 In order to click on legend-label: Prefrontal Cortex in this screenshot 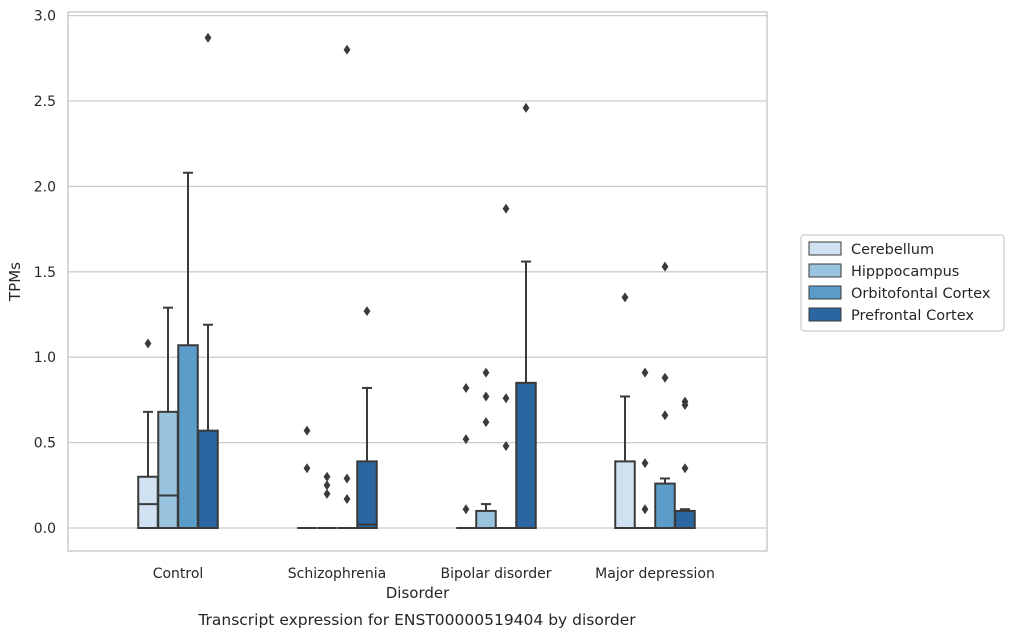, I will do `click(912, 316)`.